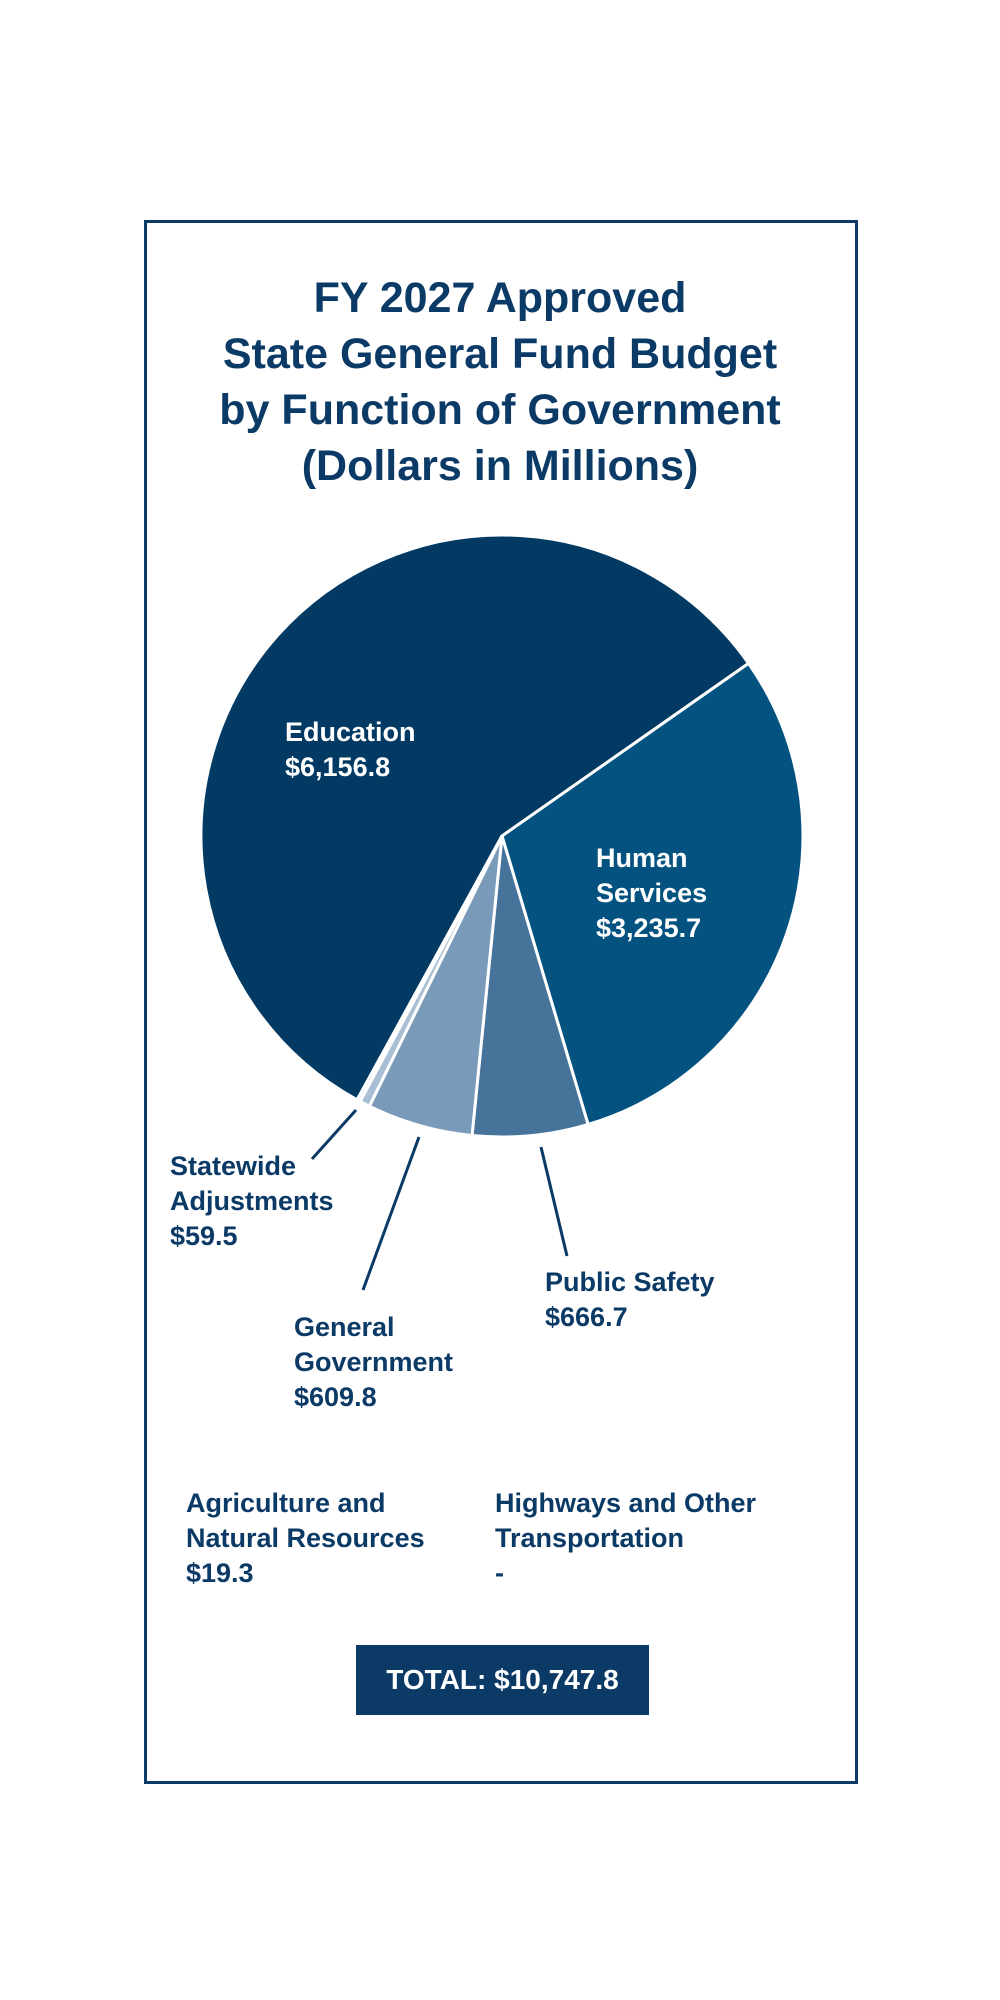  Describe the element at coordinates (204, 1236) in the screenshot. I see `value-label: $59.5` at that location.